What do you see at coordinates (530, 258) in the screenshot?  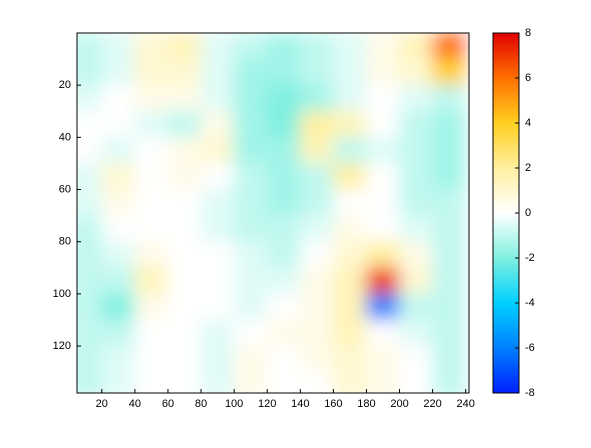 I see `colorbar-tick-label: -2` at bounding box center [530, 258].